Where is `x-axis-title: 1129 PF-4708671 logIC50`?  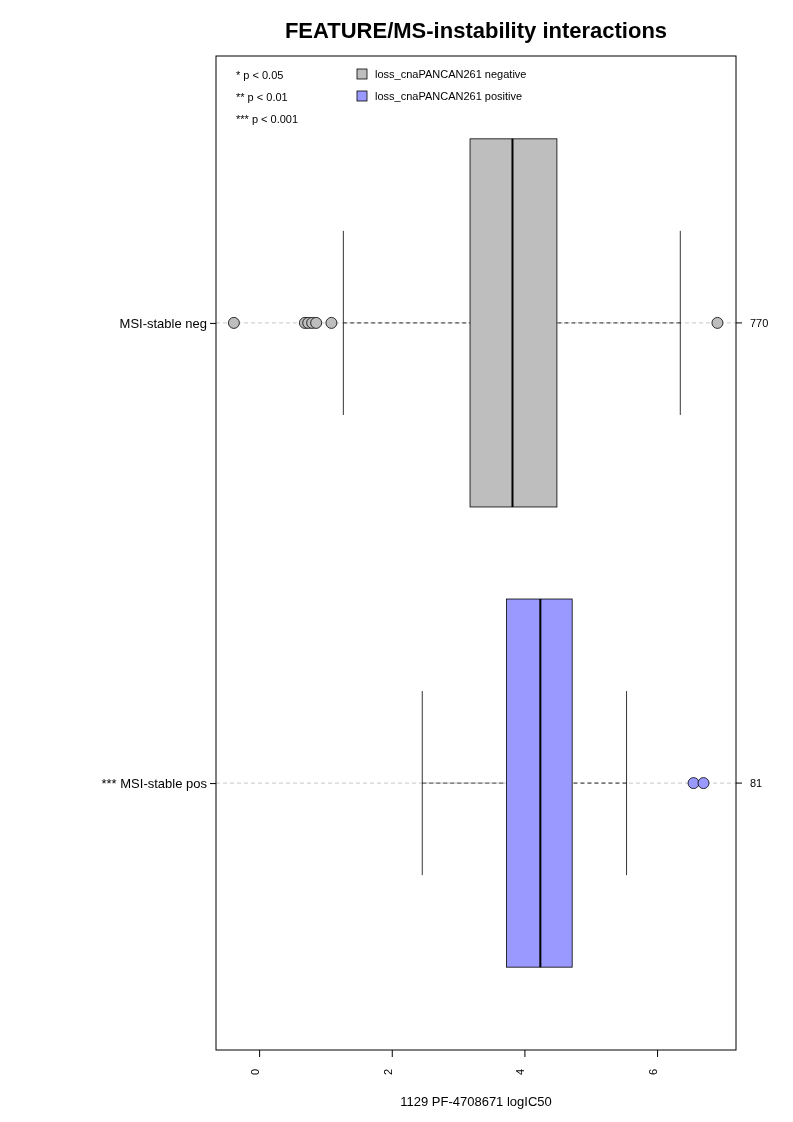 x-axis-title: 1129 PF-4708671 logIC50 is located at coordinates (476, 1101).